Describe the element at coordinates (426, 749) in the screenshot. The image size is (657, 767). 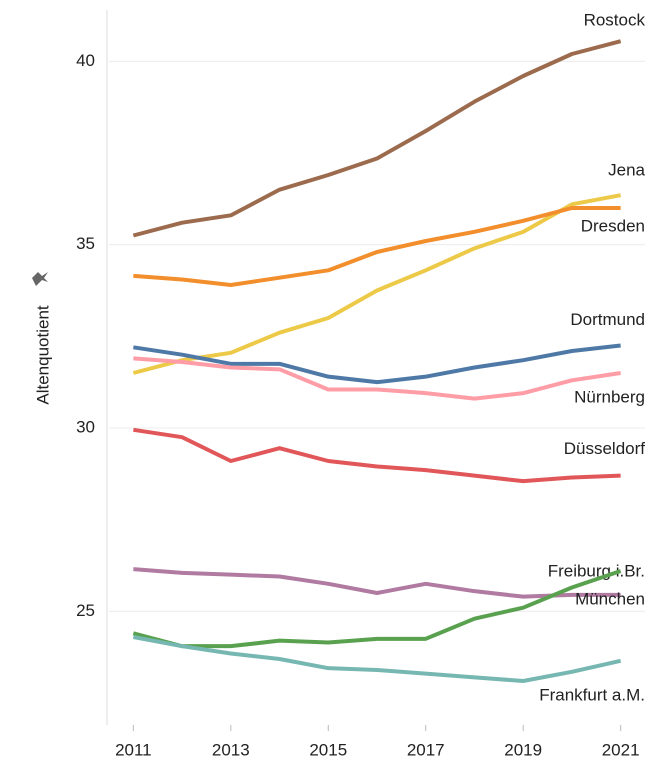
I see `x-tick-label: 2017` at that location.